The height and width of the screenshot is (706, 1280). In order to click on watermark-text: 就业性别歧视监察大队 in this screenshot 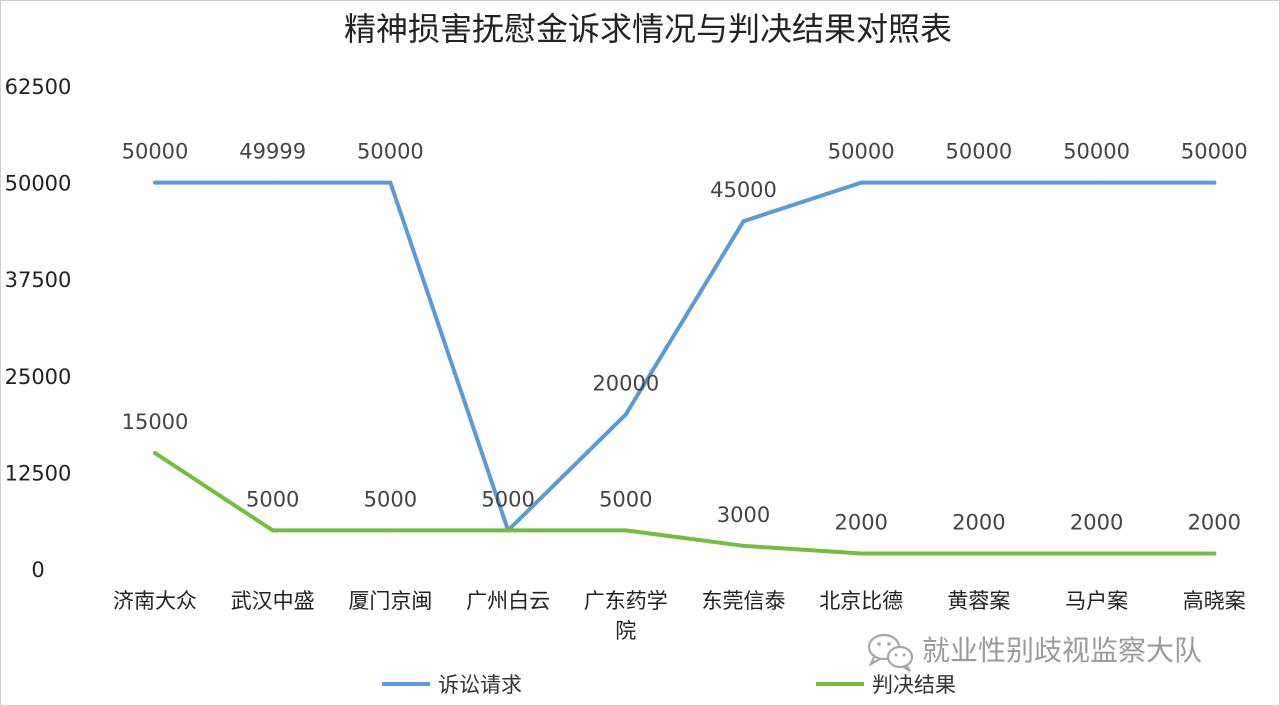, I will do `click(1062, 650)`.